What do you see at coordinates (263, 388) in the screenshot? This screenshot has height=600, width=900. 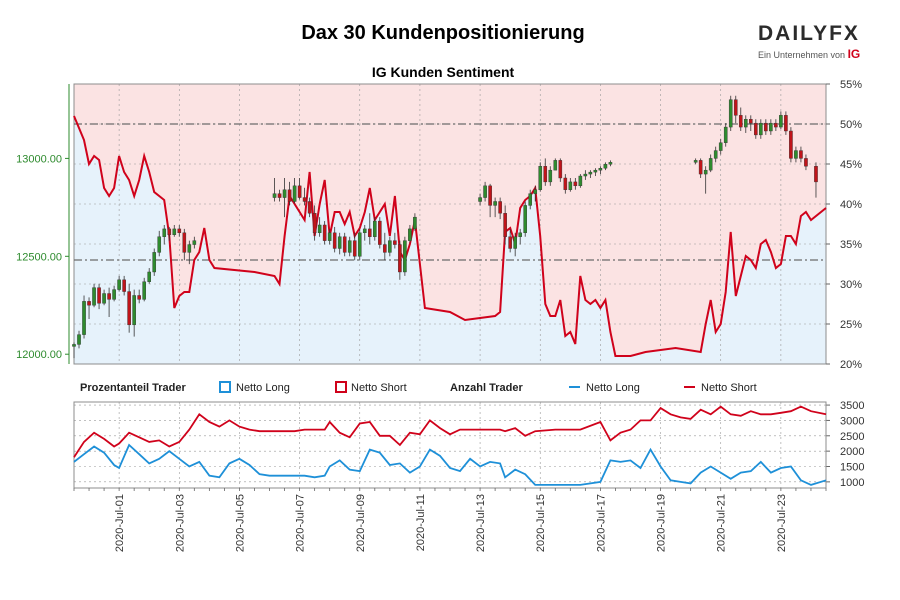 I see `legend-label-long-percent: Netto Long` at bounding box center [263, 388].